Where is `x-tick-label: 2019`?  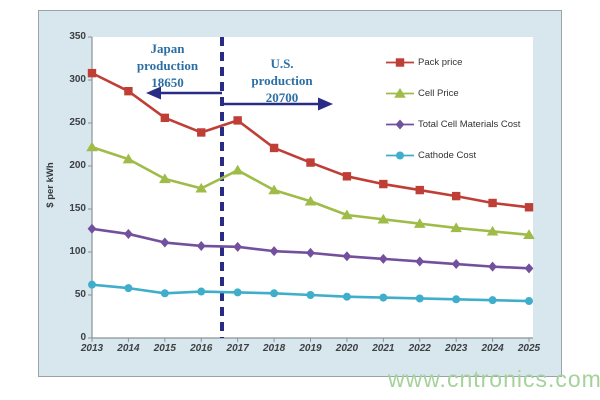
x-tick-label: 2019 is located at coordinates (310, 348).